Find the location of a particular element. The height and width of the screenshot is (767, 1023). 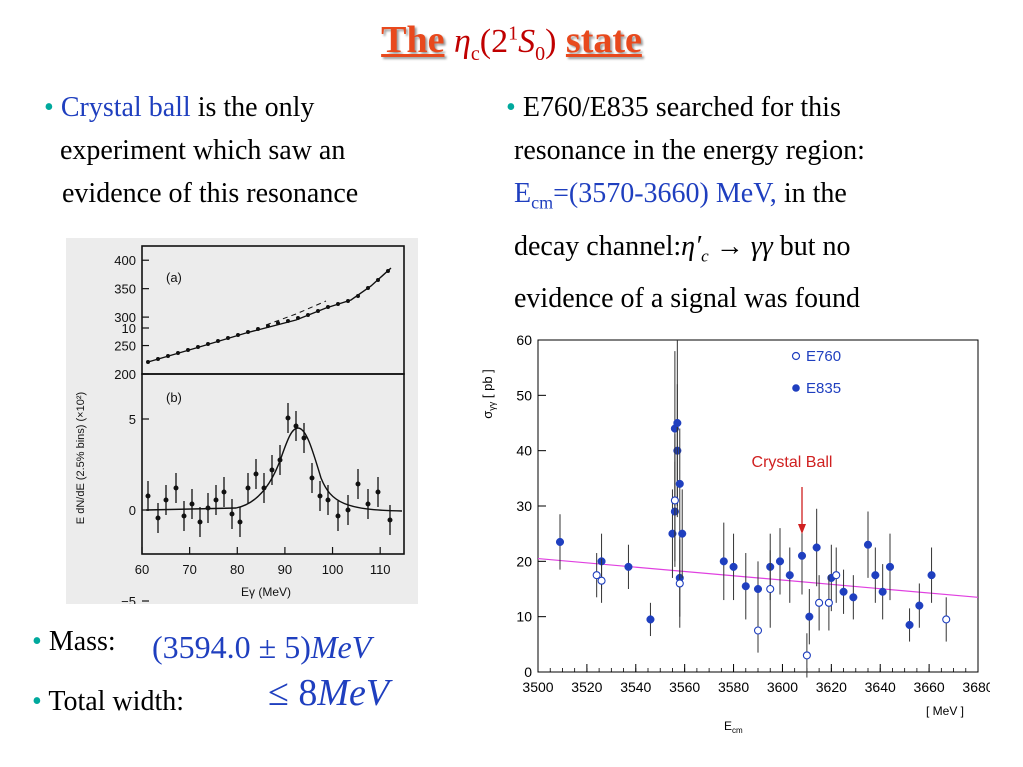

left-line3: evidence of this resonance is located at coordinates (210, 193).